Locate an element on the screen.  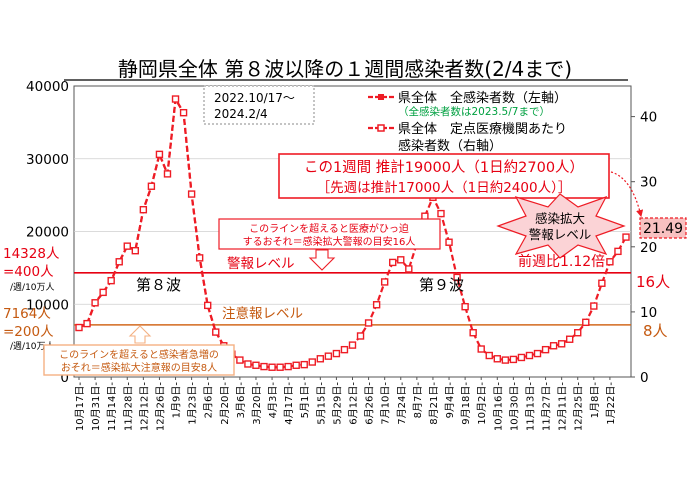
x-tick-label: 2月20日- is located at coordinates (225, 403).